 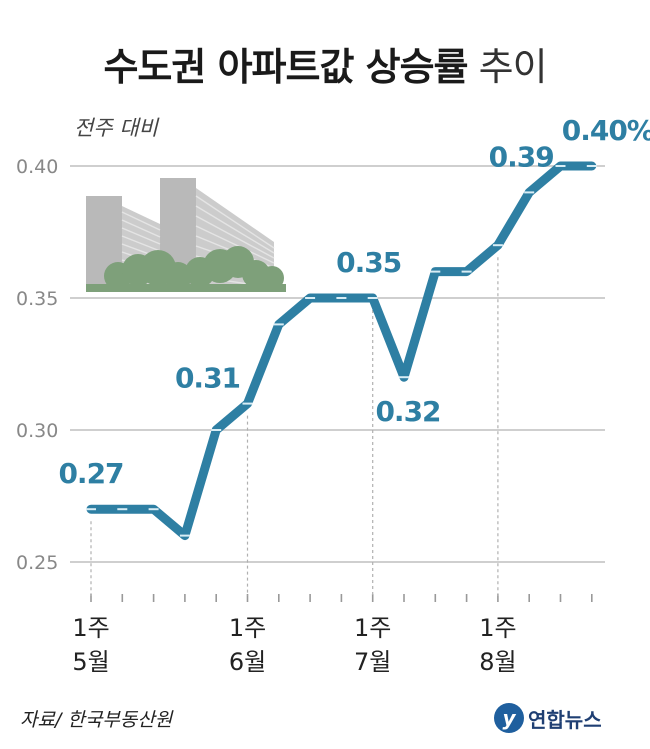 What do you see at coordinates (509, 718) in the screenshot?
I see `logo-mark-icon: y` at bounding box center [509, 718].